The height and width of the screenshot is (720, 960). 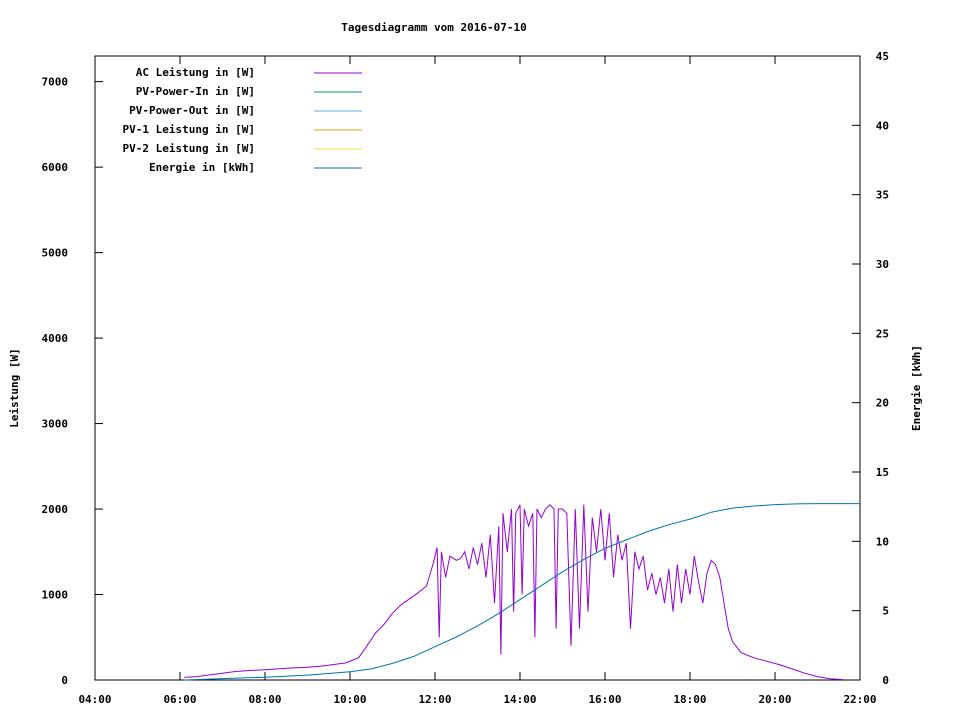 What do you see at coordinates (885, 680) in the screenshot?
I see `y2-tick-label: 0` at bounding box center [885, 680].